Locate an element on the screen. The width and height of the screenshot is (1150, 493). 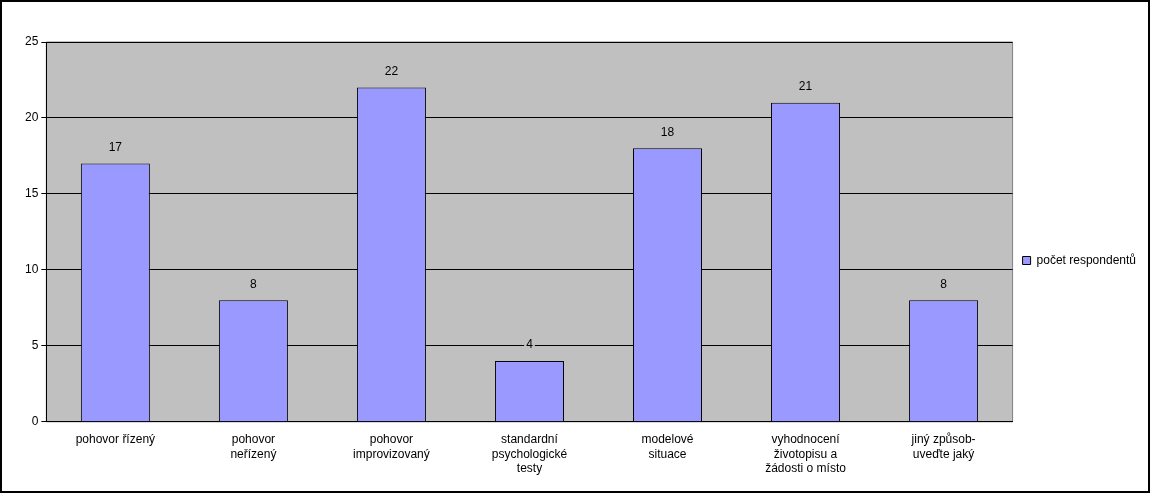
x-tick-label: jiný způsob-uveďte jaký is located at coordinates (943, 446).